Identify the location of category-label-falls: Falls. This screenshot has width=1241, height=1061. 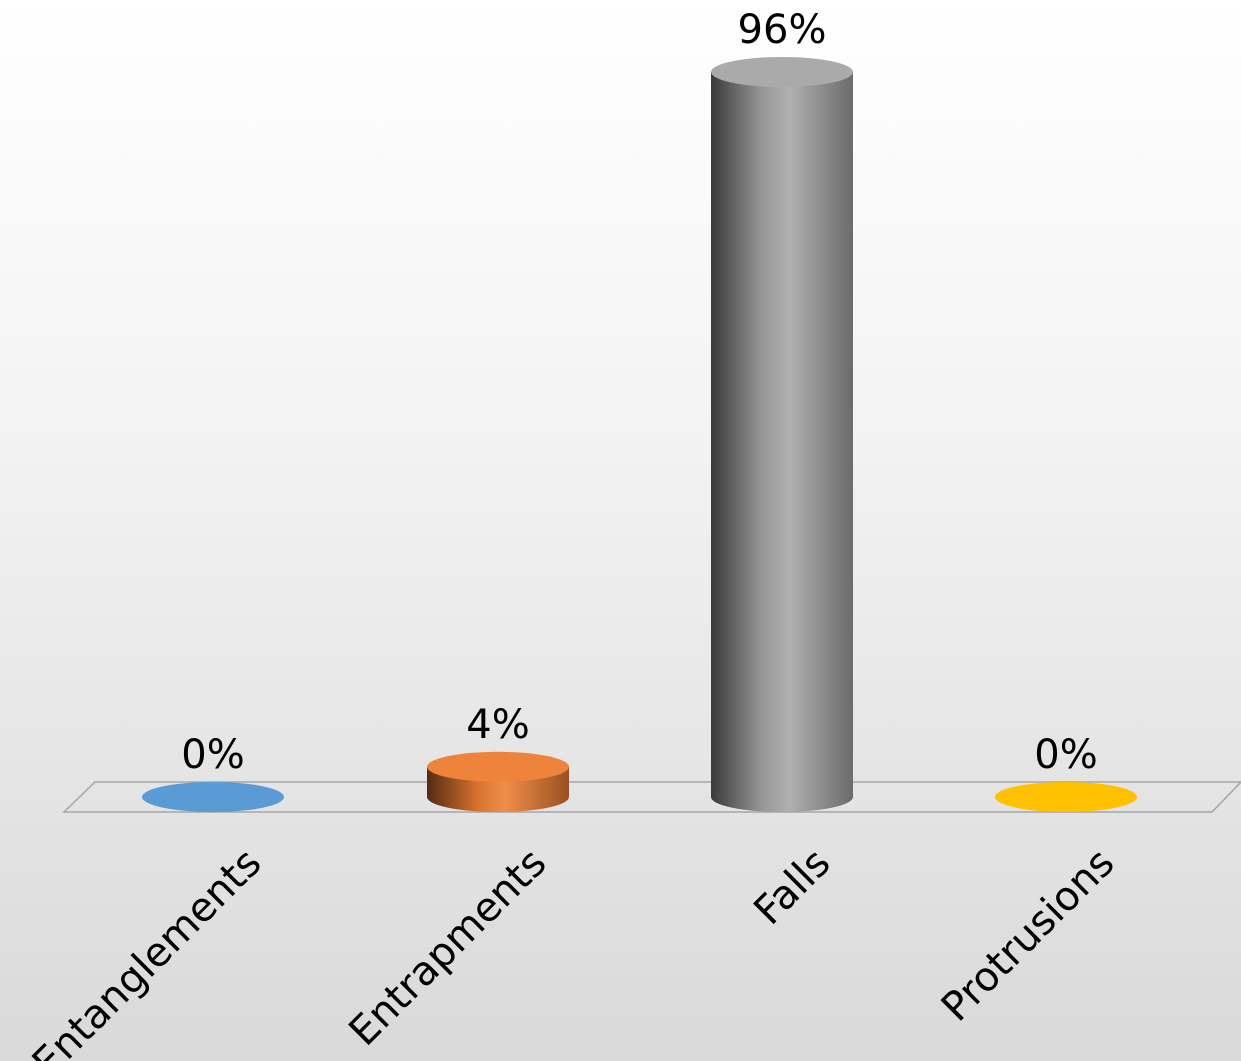
(792, 887).